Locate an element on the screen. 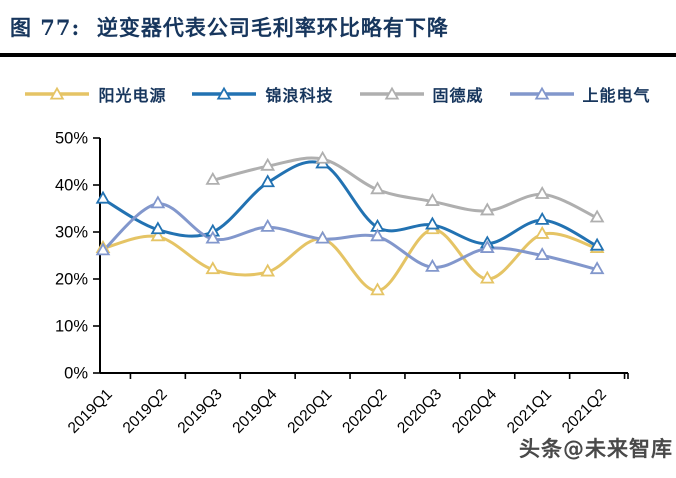 This screenshot has height=478, width=676. legend-item-3: 上能电气 is located at coordinates (580, 94).